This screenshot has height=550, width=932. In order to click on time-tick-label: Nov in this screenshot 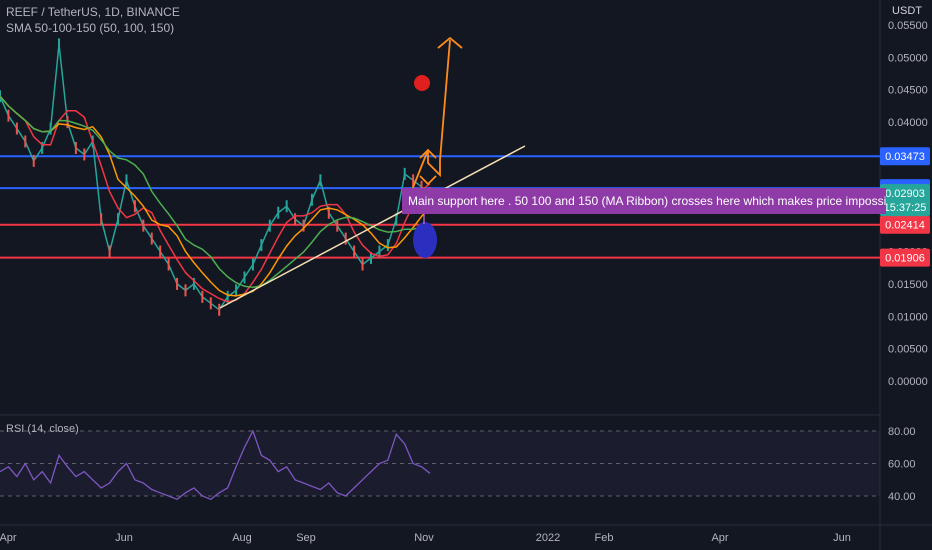, I will do `click(424, 538)`.